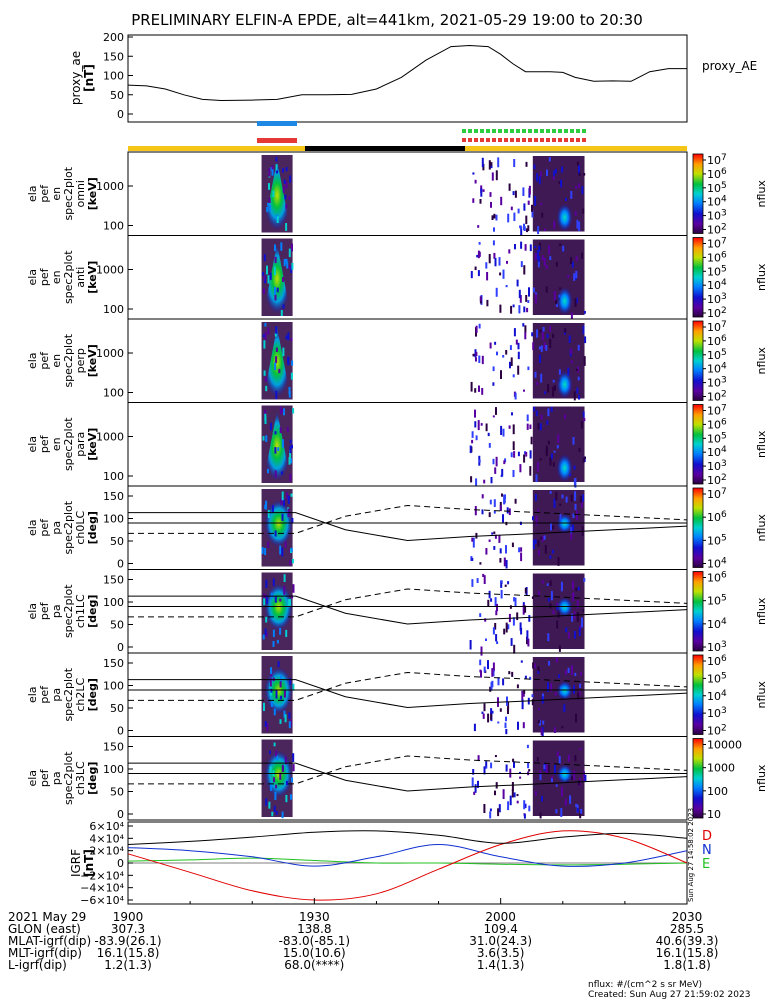  What do you see at coordinates (117, 792) in the screenshot?
I see `panel-ytick-label: 50` at bounding box center [117, 792].